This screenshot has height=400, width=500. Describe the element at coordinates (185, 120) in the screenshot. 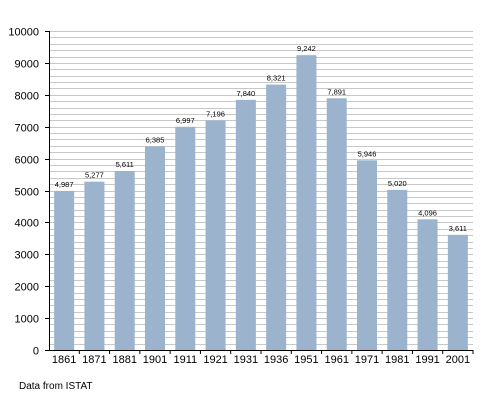

I see `data-label-1911: 6,997` at that location.